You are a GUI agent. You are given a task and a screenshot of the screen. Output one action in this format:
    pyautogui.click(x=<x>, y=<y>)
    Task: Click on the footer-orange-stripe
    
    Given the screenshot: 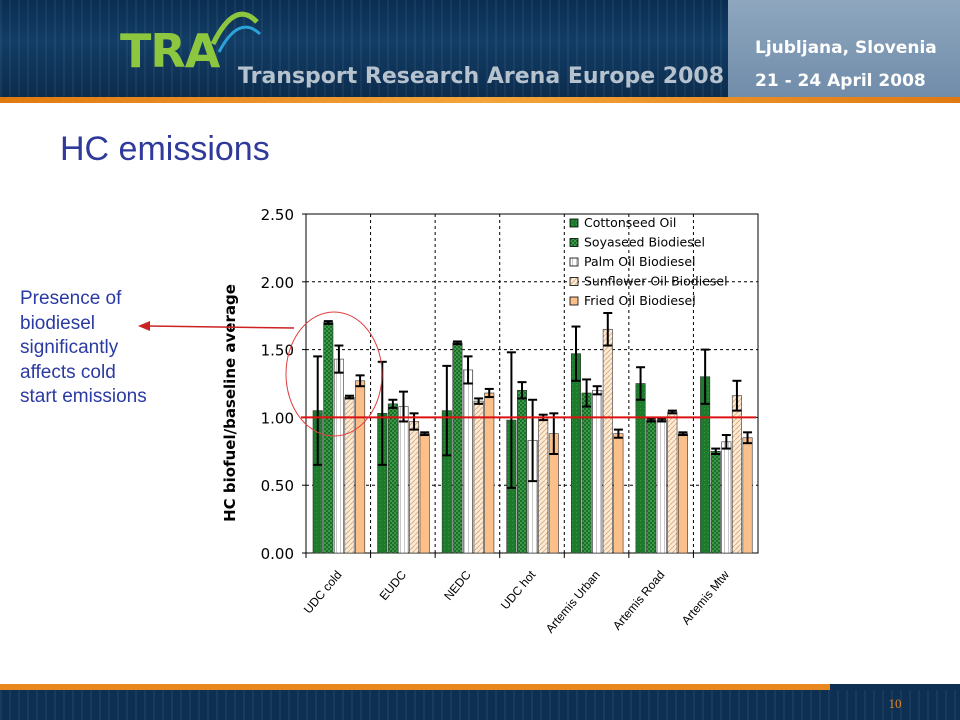 What is the action you would take?
    pyautogui.click(x=415, y=687)
    